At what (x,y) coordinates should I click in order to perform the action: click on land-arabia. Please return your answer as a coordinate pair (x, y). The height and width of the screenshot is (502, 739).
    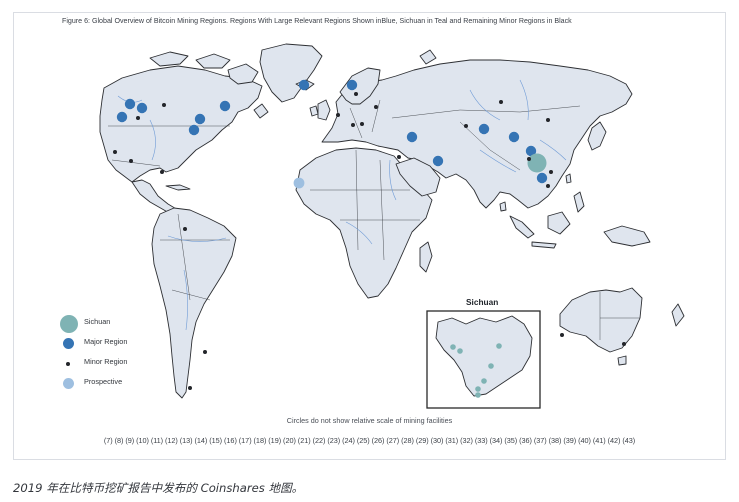
    Looking at the image, I should click on (418, 177).